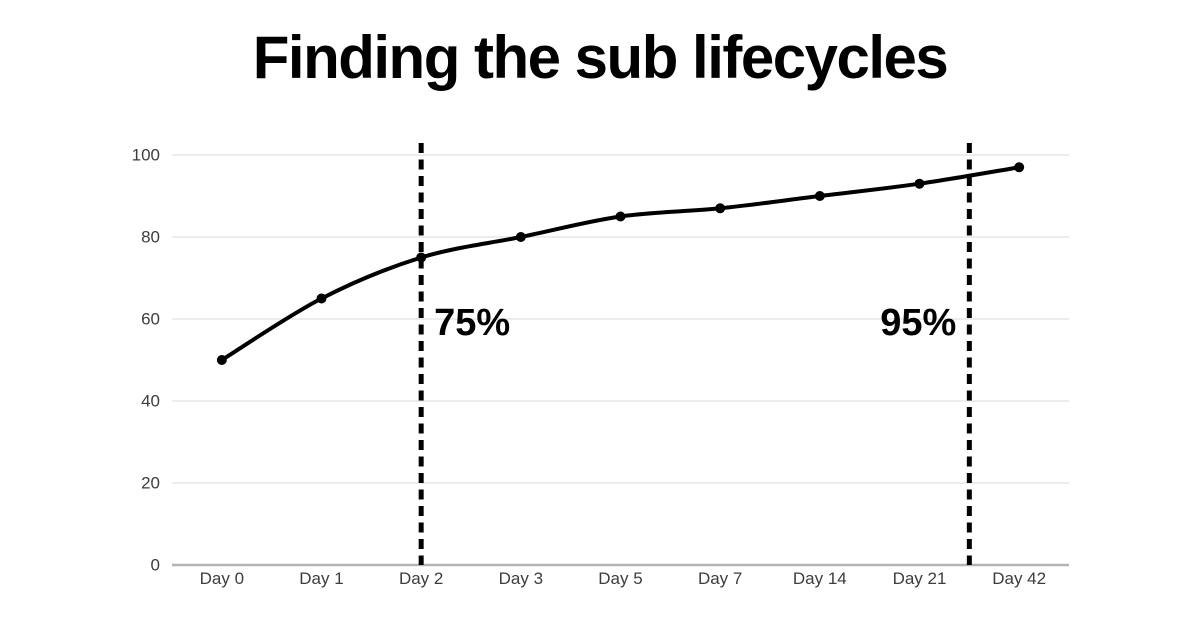 The width and height of the screenshot is (1200, 627). What do you see at coordinates (150, 237) in the screenshot?
I see `y-axis-tick-label: 80` at bounding box center [150, 237].